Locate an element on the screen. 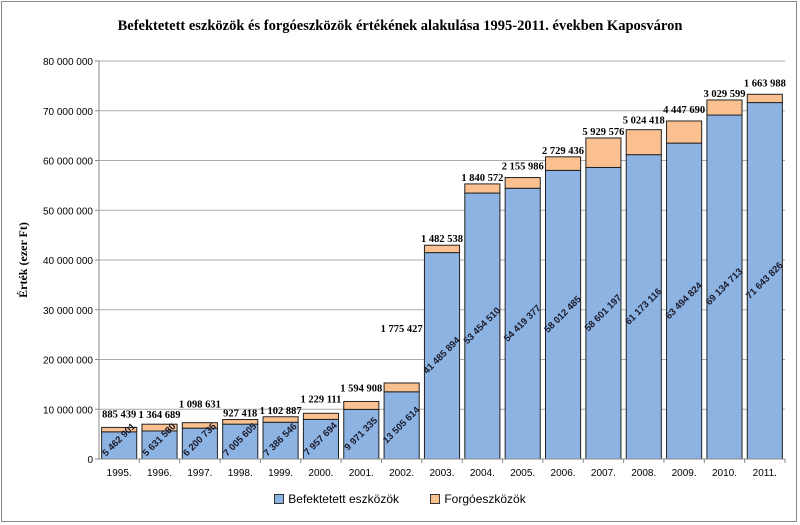  legend-label: Befektetett eszközök is located at coordinates (343, 499).